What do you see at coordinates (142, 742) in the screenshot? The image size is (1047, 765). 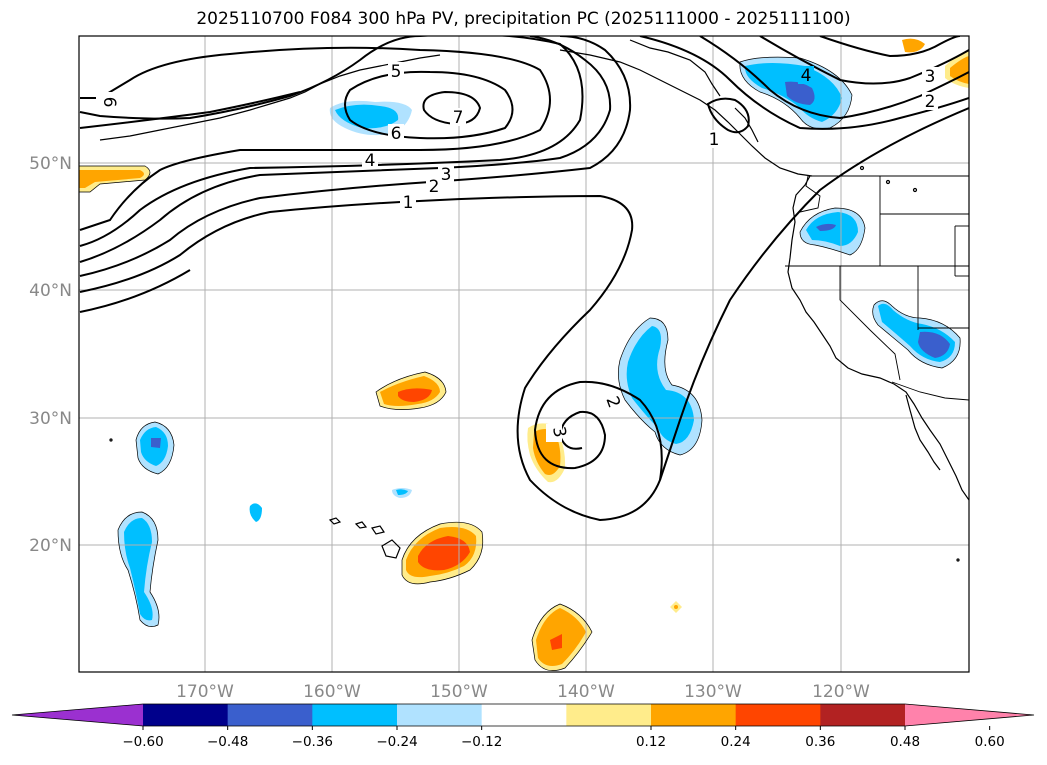 I see `colorbar-tick-label: −0.60` at bounding box center [142, 742].